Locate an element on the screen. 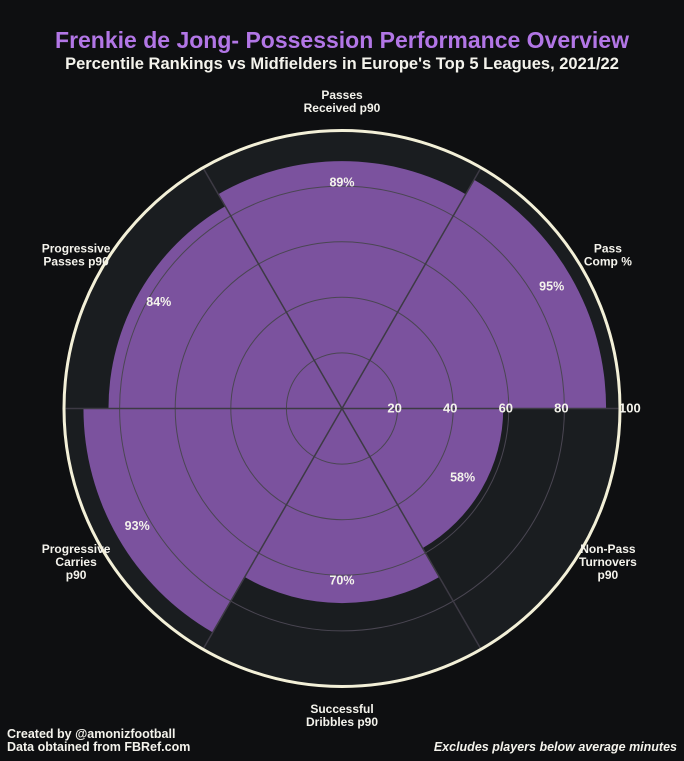 The width and height of the screenshot is (684, 761). category-label: Progressive Carries p90 is located at coordinates (76, 562).